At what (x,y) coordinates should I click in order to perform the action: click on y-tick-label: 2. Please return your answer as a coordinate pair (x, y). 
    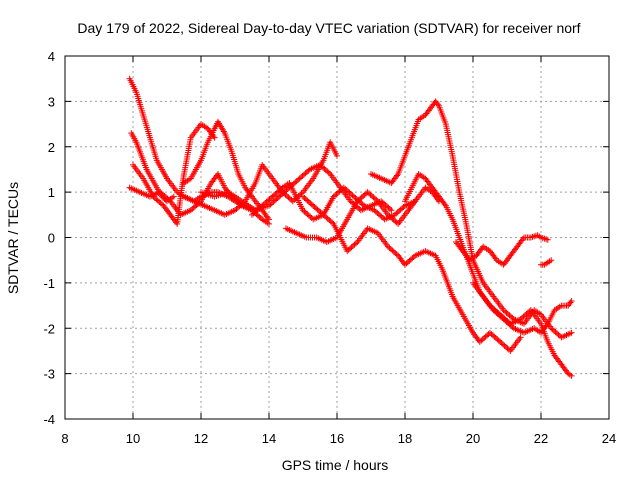
    Looking at the image, I should click on (51, 147).